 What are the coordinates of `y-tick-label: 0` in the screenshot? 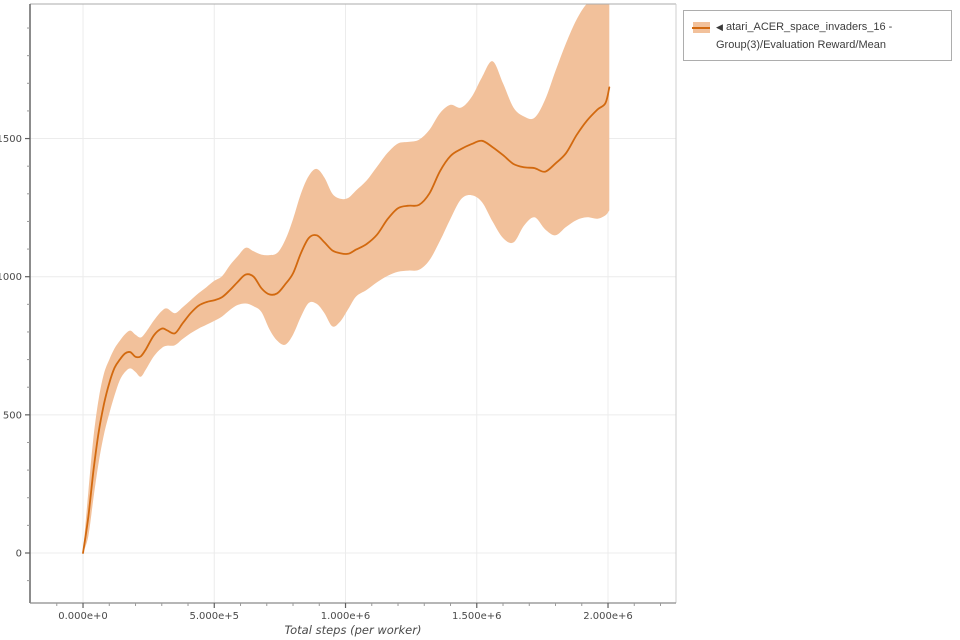 It's located at (19, 553).